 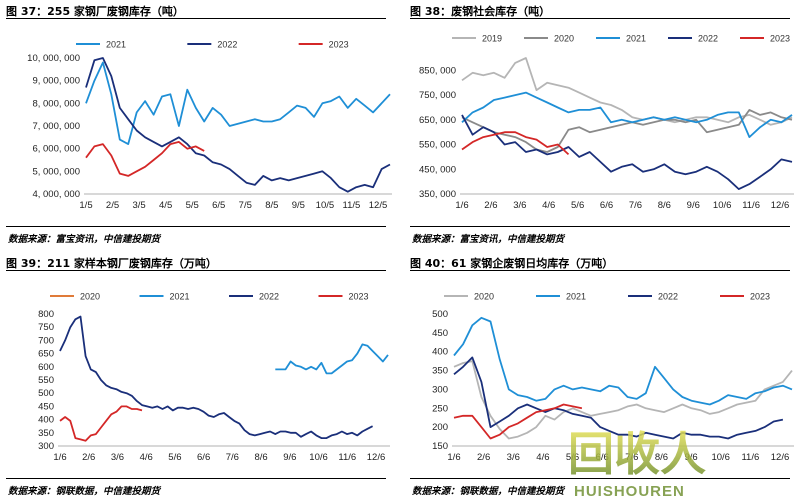 What do you see at coordinates (437, 194) in the screenshot?
I see `y-tick-label: 350, 000` at bounding box center [437, 194].